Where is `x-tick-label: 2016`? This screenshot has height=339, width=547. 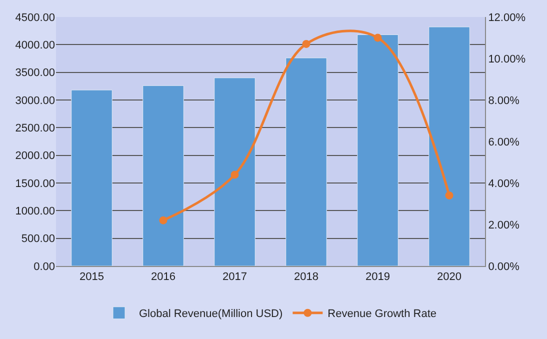 x-tick-label: 2016 is located at coordinates (163, 277).